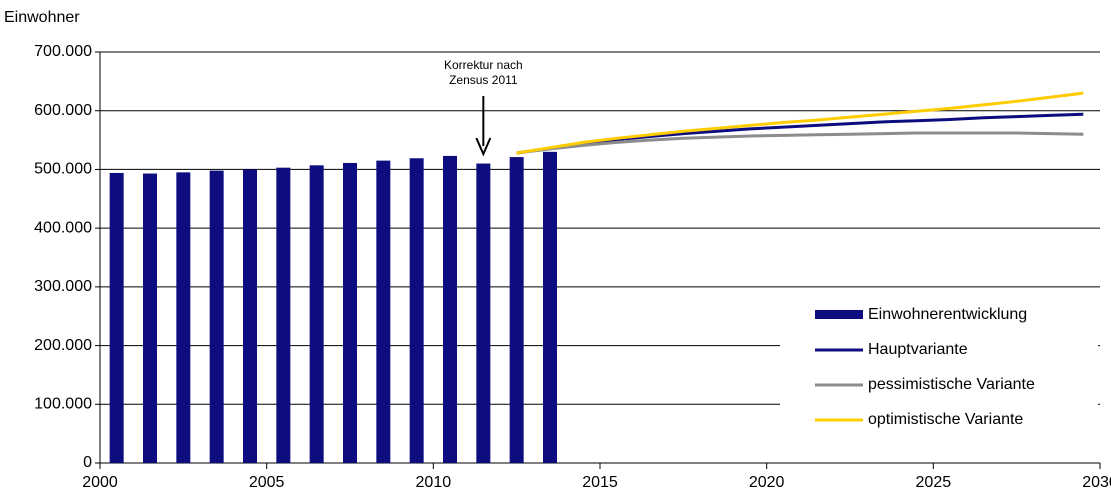  What do you see at coordinates (767, 482) in the screenshot?
I see `x-tick-label: 2020` at bounding box center [767, 482].